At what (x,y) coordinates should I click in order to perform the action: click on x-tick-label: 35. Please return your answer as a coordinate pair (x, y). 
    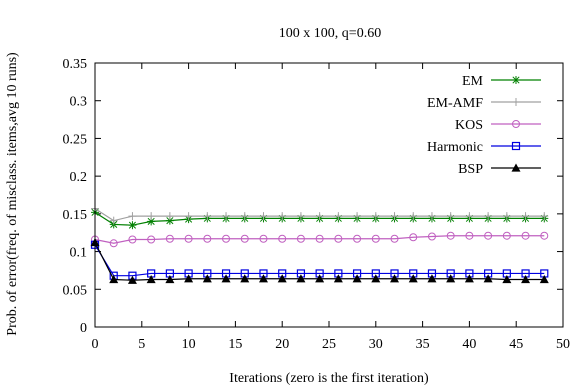
    Looking at the image, I should click on (423, 344).